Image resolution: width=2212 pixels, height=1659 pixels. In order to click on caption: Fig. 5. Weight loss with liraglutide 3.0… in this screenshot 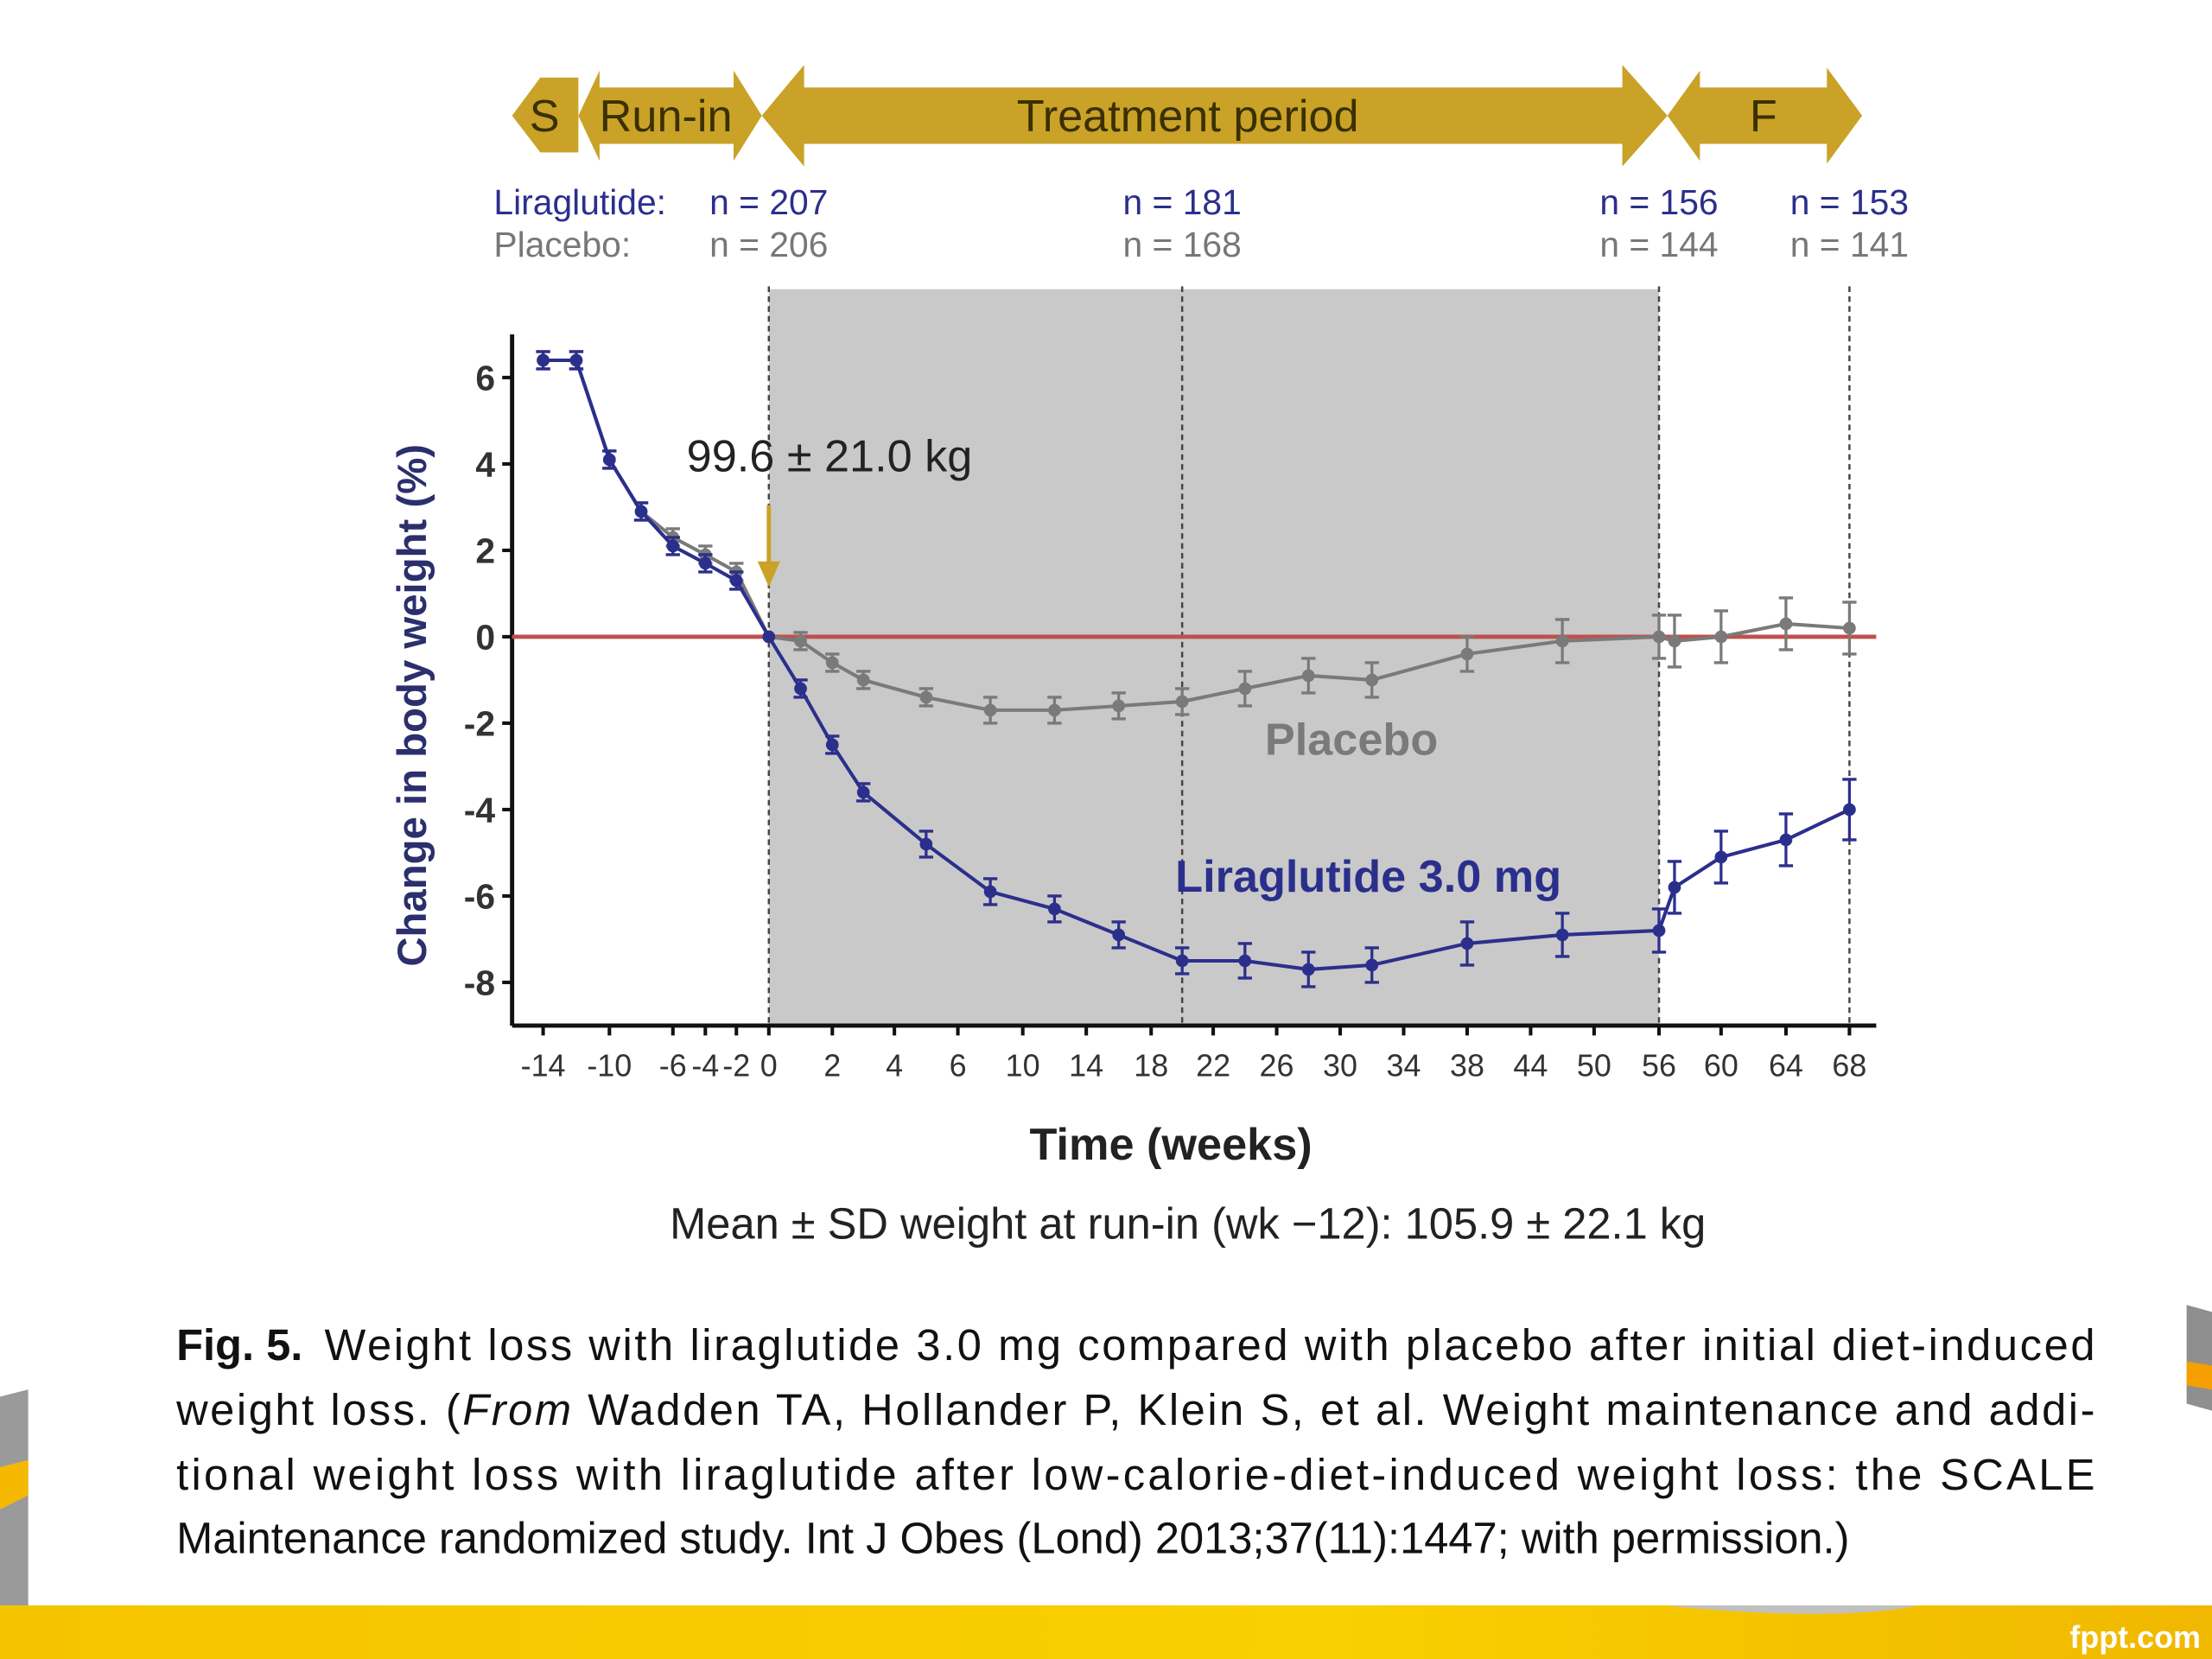, I will do `click(1134, 1441)`.